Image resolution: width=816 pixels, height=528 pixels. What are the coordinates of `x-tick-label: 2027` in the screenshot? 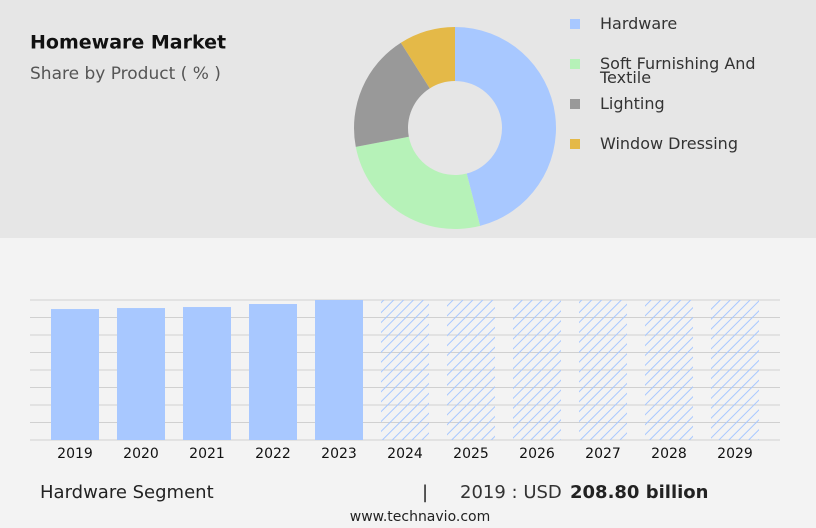 It's located at (603, 454).